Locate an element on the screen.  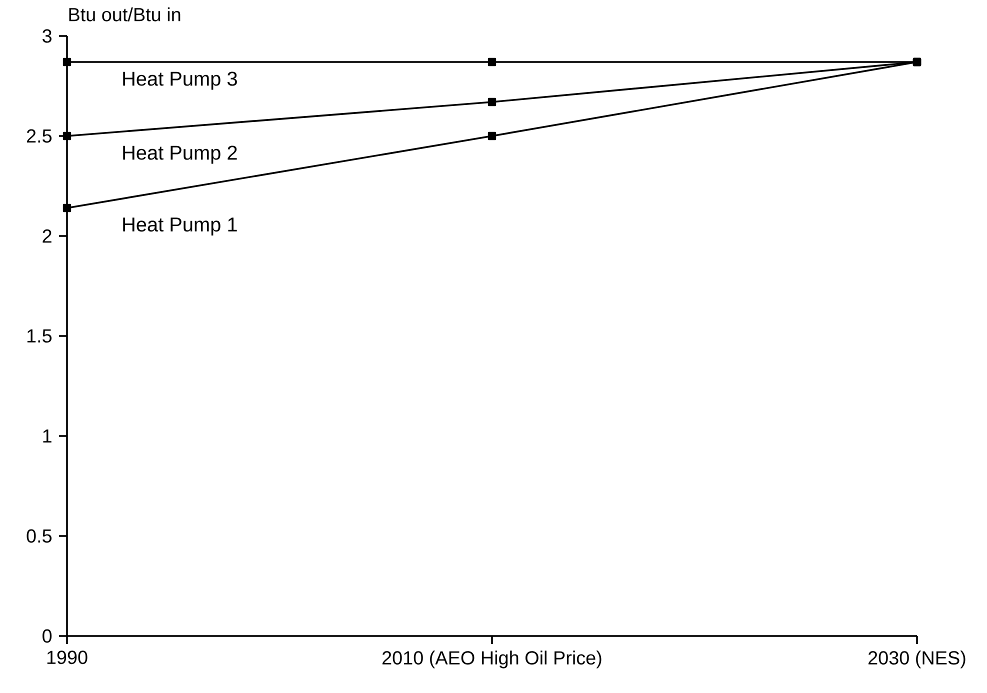
y-tick-label: 1 is located at coordinates (47, 436).